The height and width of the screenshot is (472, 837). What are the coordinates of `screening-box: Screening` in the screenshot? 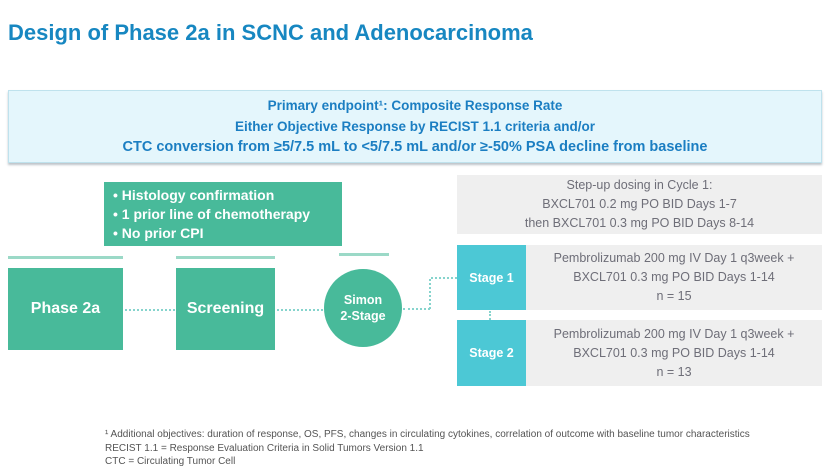 It's located at (225, 309).